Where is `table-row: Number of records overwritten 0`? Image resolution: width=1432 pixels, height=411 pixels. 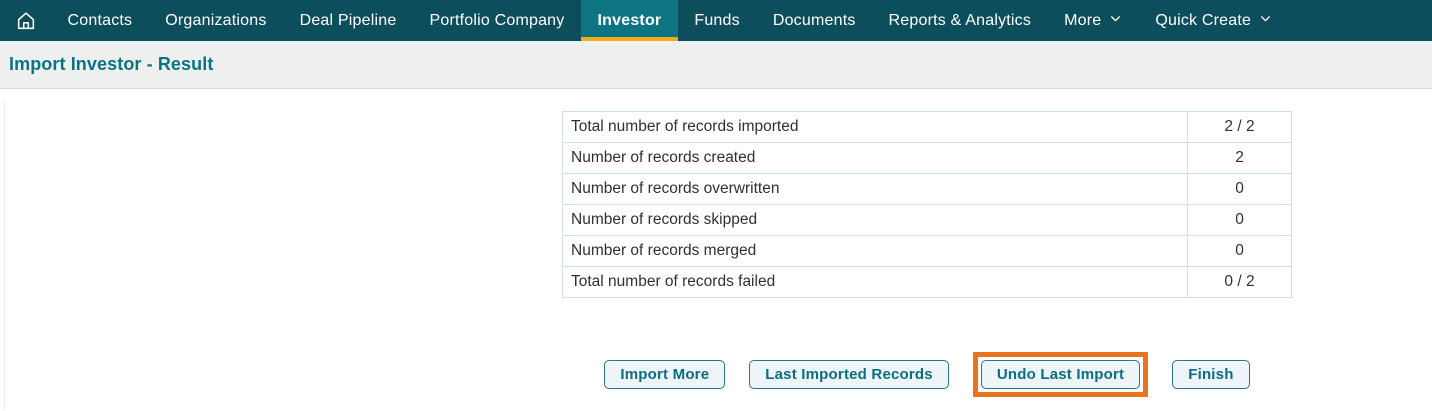 table-row: Number of records overwritten 0 is located at coordinates (927, 189).